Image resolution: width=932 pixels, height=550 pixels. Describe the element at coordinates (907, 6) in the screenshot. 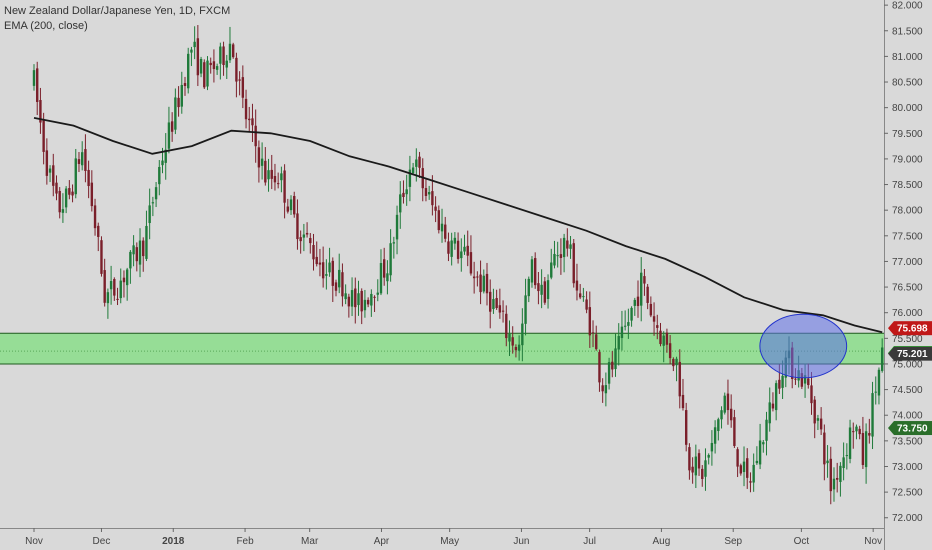

I see `price-tick-label: 82.000` at that location.